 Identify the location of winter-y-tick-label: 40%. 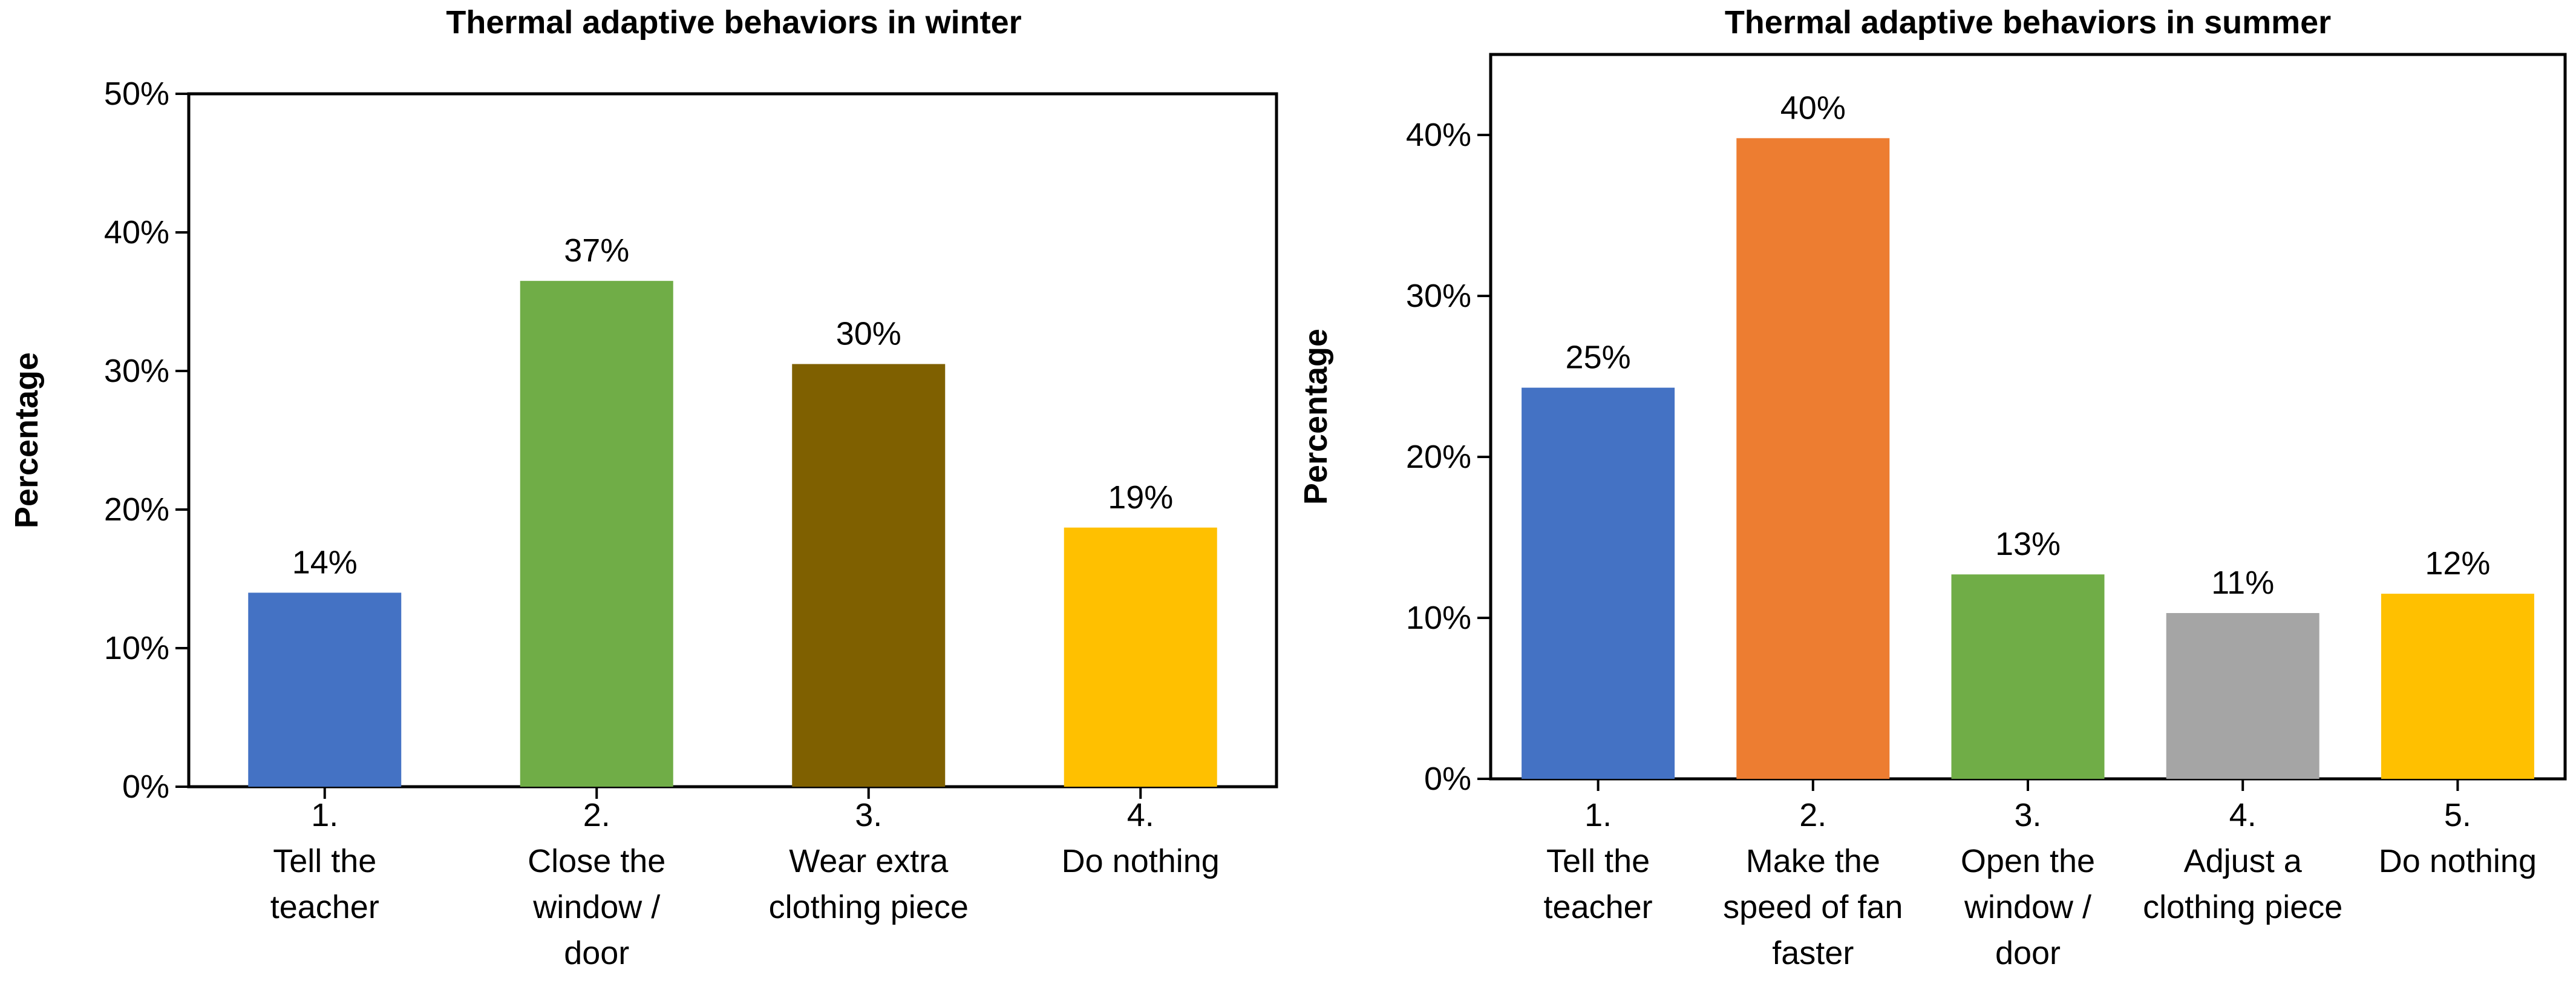
(136, 233).